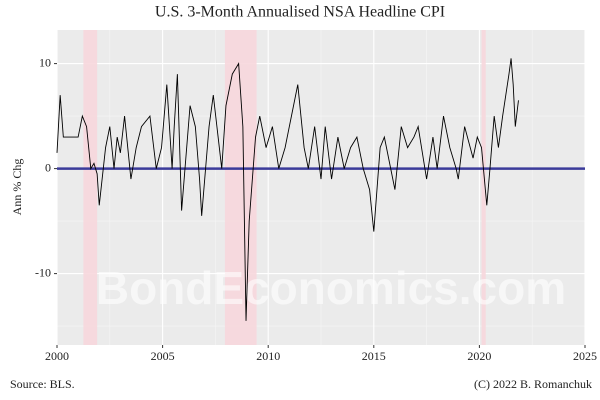  Describe the element at coordinates (268, 356) in the screenshot. I see `x-tick-label: 2010` at that location.